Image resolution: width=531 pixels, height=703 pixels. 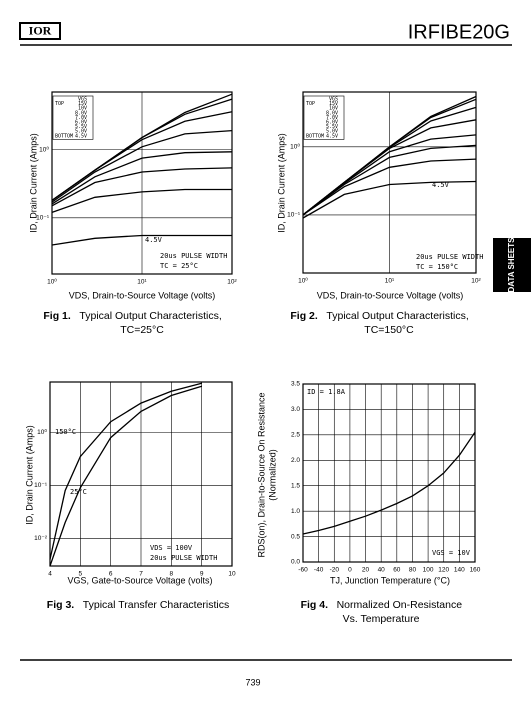 I want to click on x-tick-label: -20, so click(x=335, y=570).